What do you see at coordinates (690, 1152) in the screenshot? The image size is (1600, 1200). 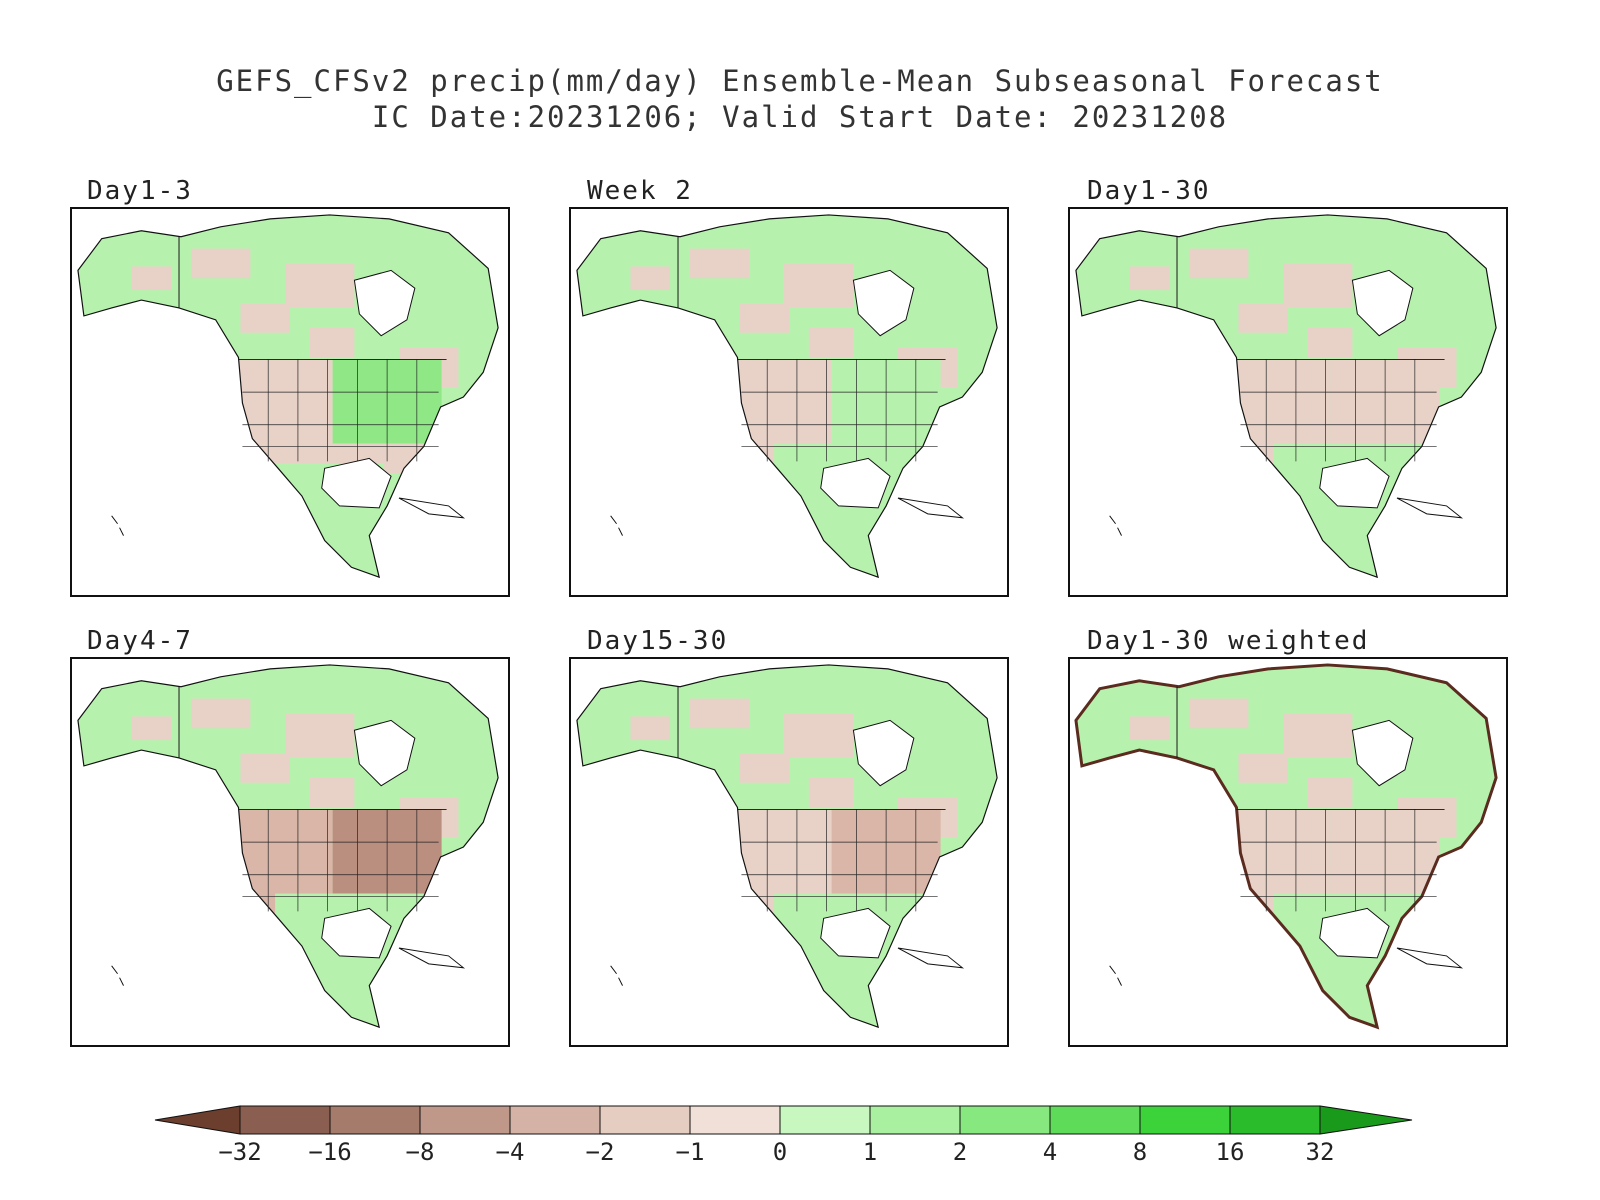 I see `colorbar-tick-label: −1` at bounding box center [690, 1152].